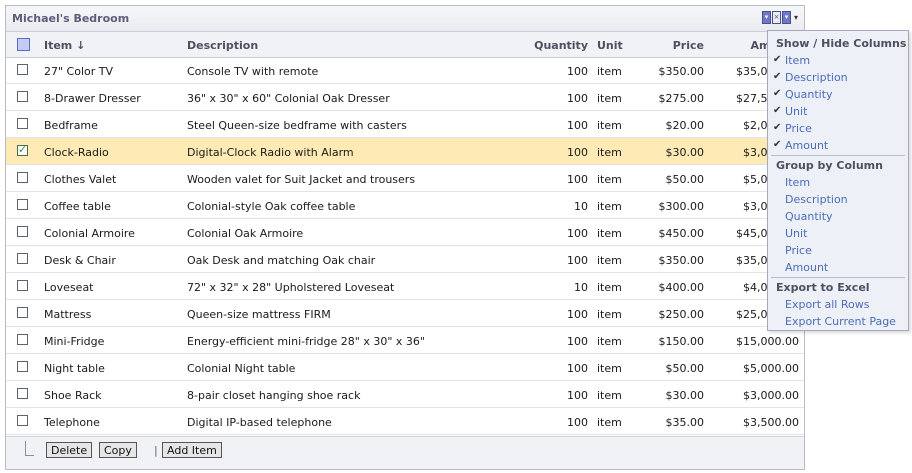 Image resolution: width=912 pixels, height=473 pixels. I want to click on cell-item: Clock-Radio, so click(76, 152).